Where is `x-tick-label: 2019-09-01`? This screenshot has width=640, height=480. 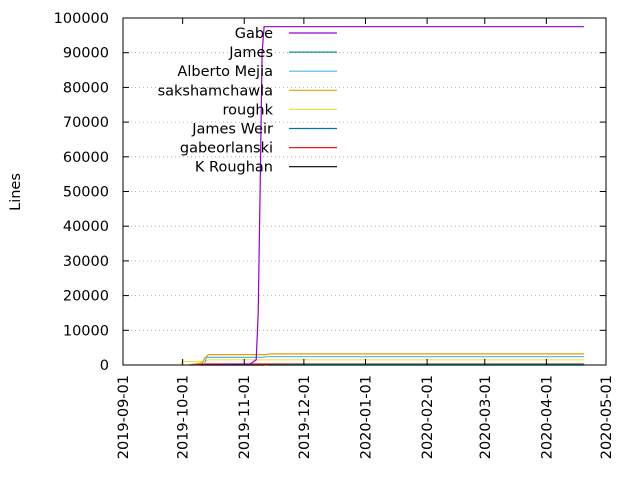
x-tick-label: 2019-09-01 is located at coordinates (124, 417).